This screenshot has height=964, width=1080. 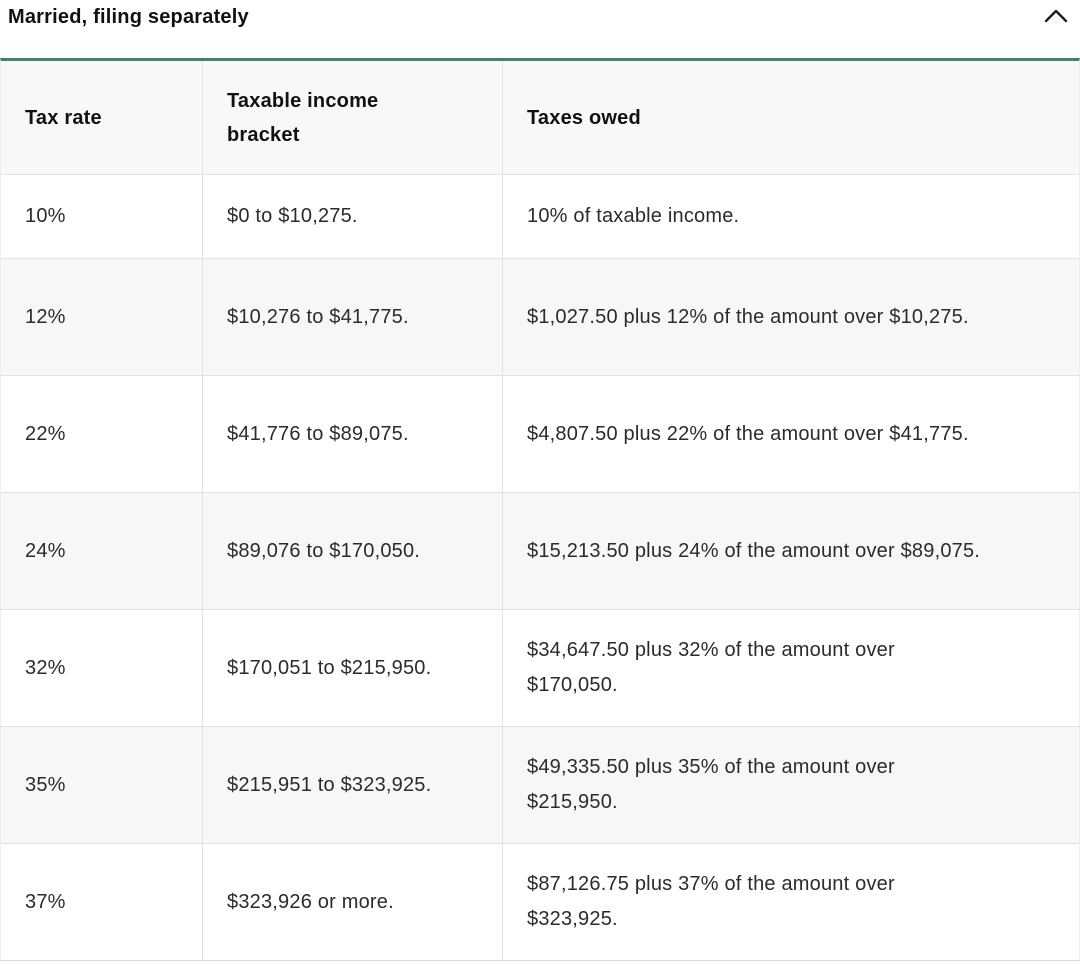 What do you see at coordinates (310, 901) in the screenshot?
I see `income-bracket-value: $323,926 or more.` at bounding box center [310, 901].